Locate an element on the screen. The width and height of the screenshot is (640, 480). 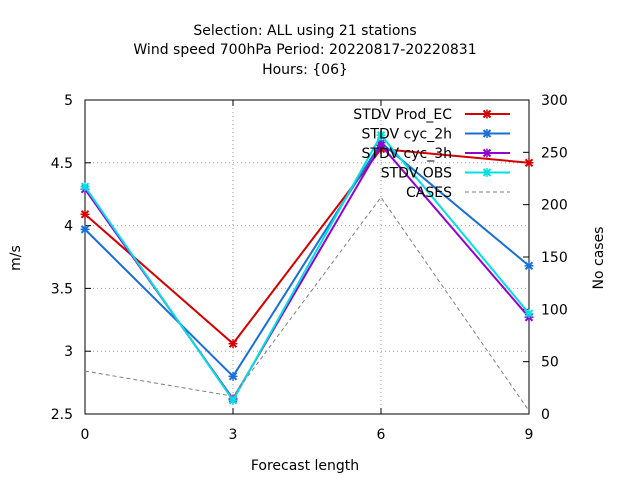
x-tick-label: 6 is located at coordinates (381, 435).